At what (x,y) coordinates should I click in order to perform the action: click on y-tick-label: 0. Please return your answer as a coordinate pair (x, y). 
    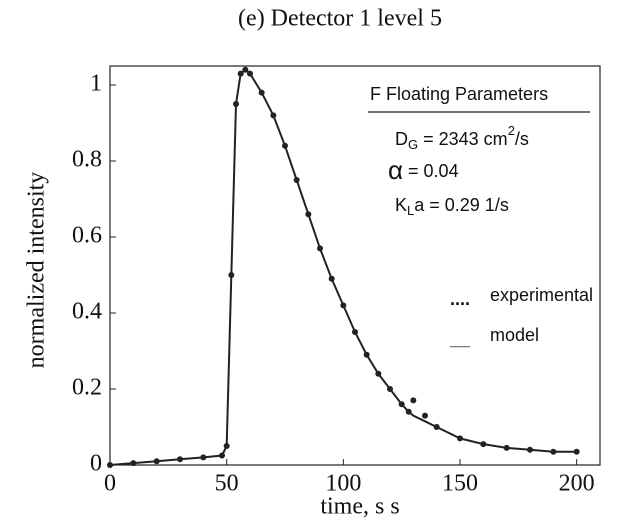
    Looking at the image, I should click on (96, 464).